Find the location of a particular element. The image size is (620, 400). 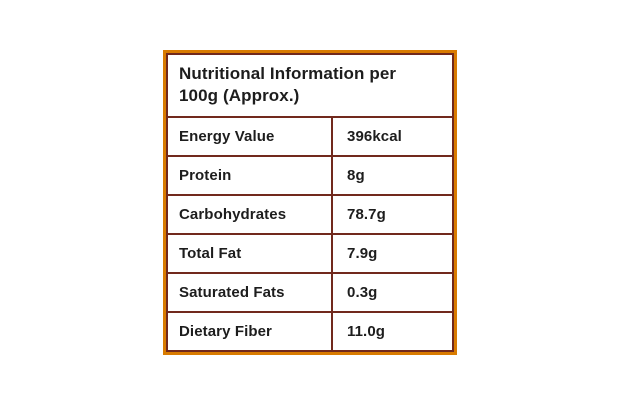

nutrient-label: Dietary Fiber is located at coordinates (250, 331).